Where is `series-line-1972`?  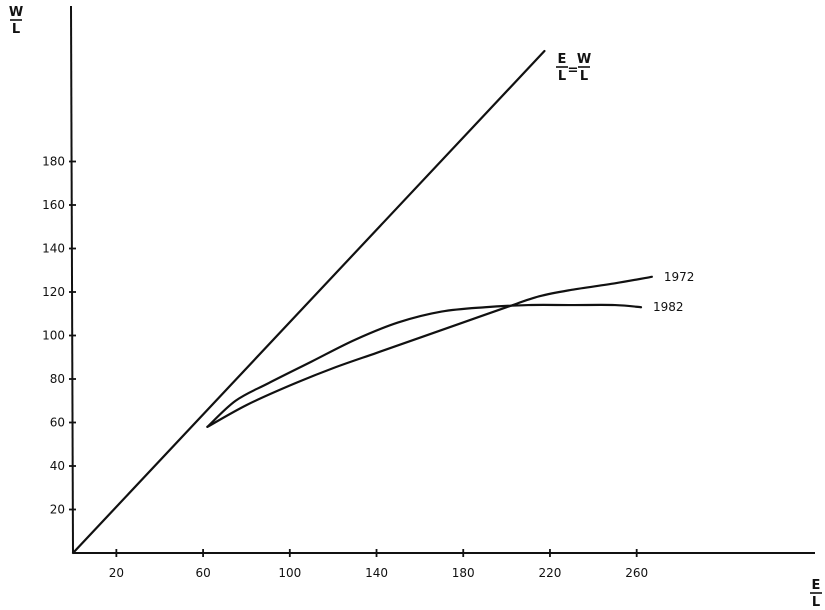 series-line-1972 is located at coordinates (429, 351).